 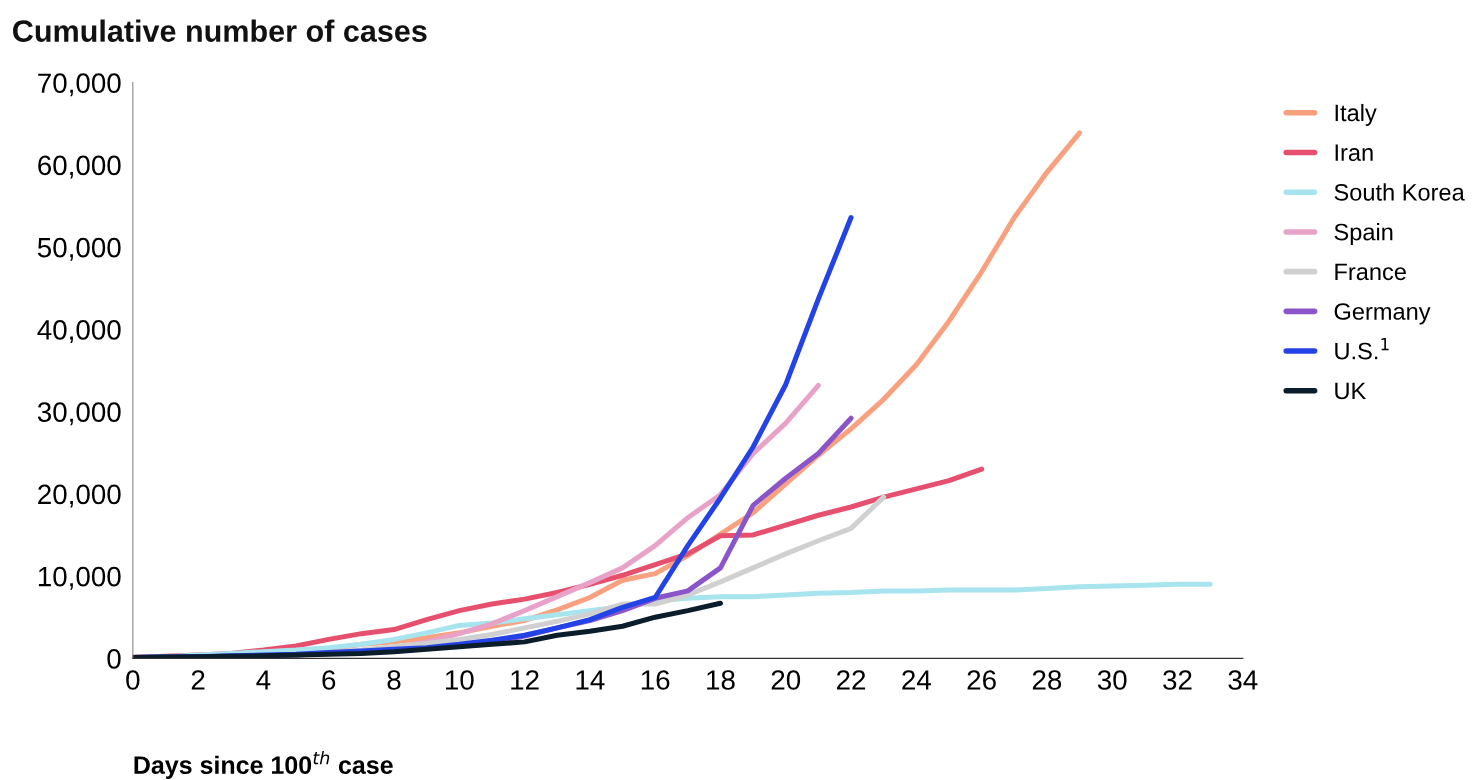 I want to click on x-axis-title: Days since 100$^{th}$ case, so click(x=263, y=764).